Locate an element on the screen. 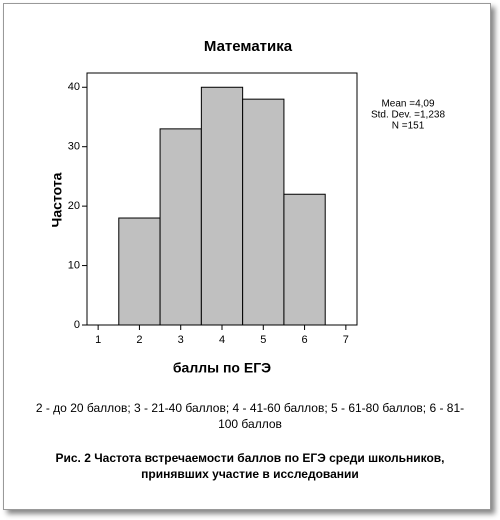 The width and height of the screenshot is (500, 520). y-axis-label: Частота is located at coordinates (57, 199).